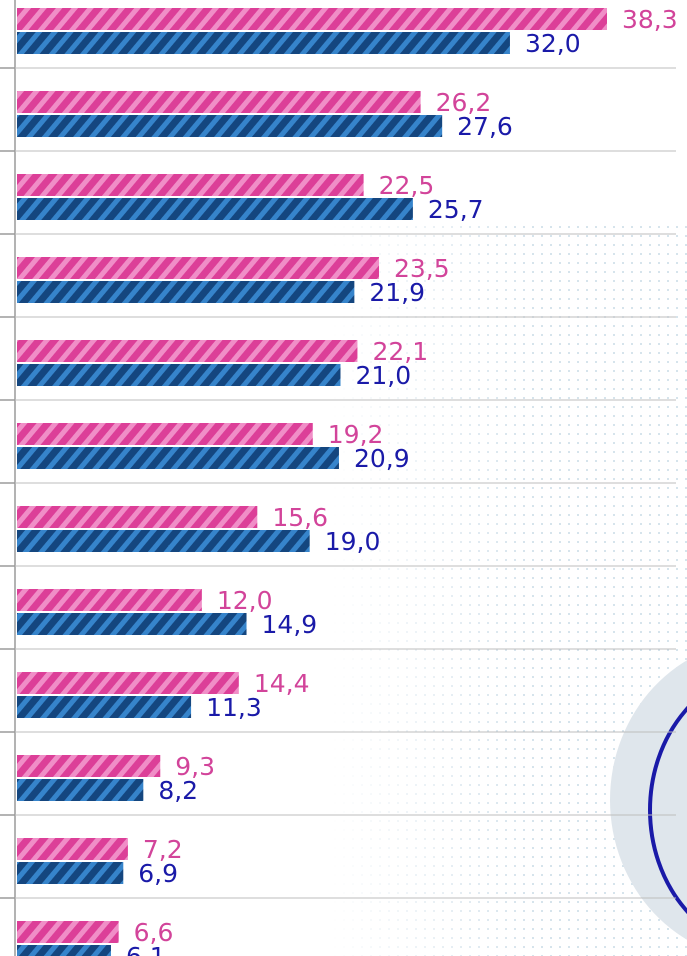 This screenshot has width=687, height=956. I want to click on value-label: 32,0, so click(553, 43).